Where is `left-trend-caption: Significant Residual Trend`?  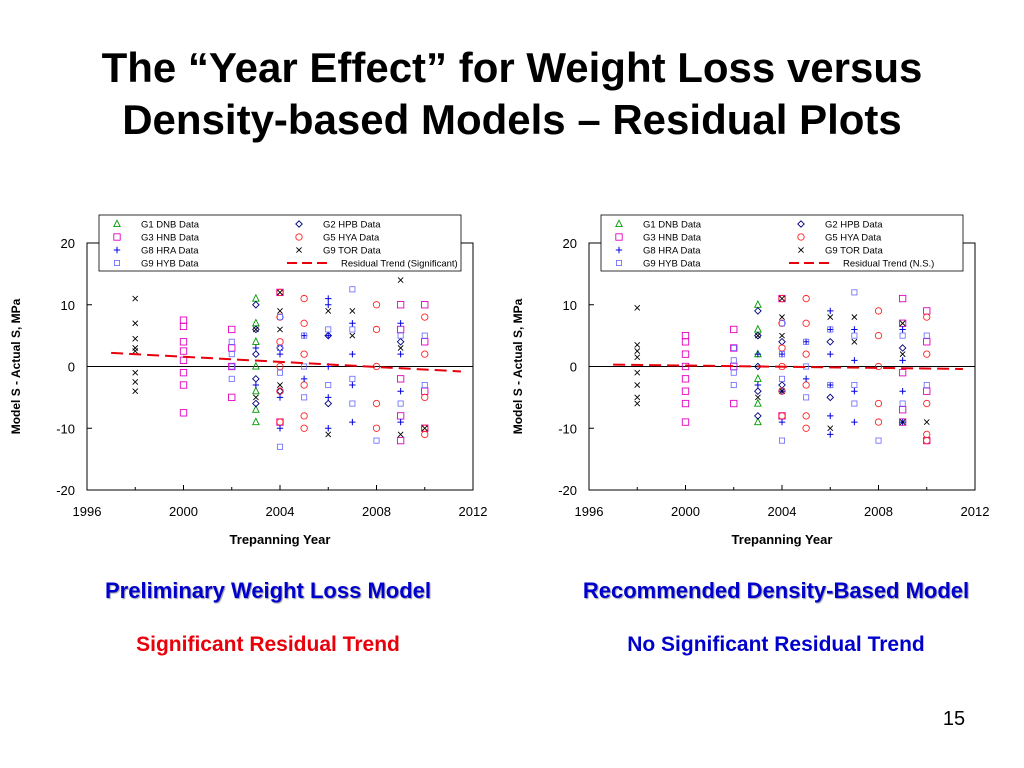
left-trend-caption: Significant Residual Trend is located at coordinates (268, 644).